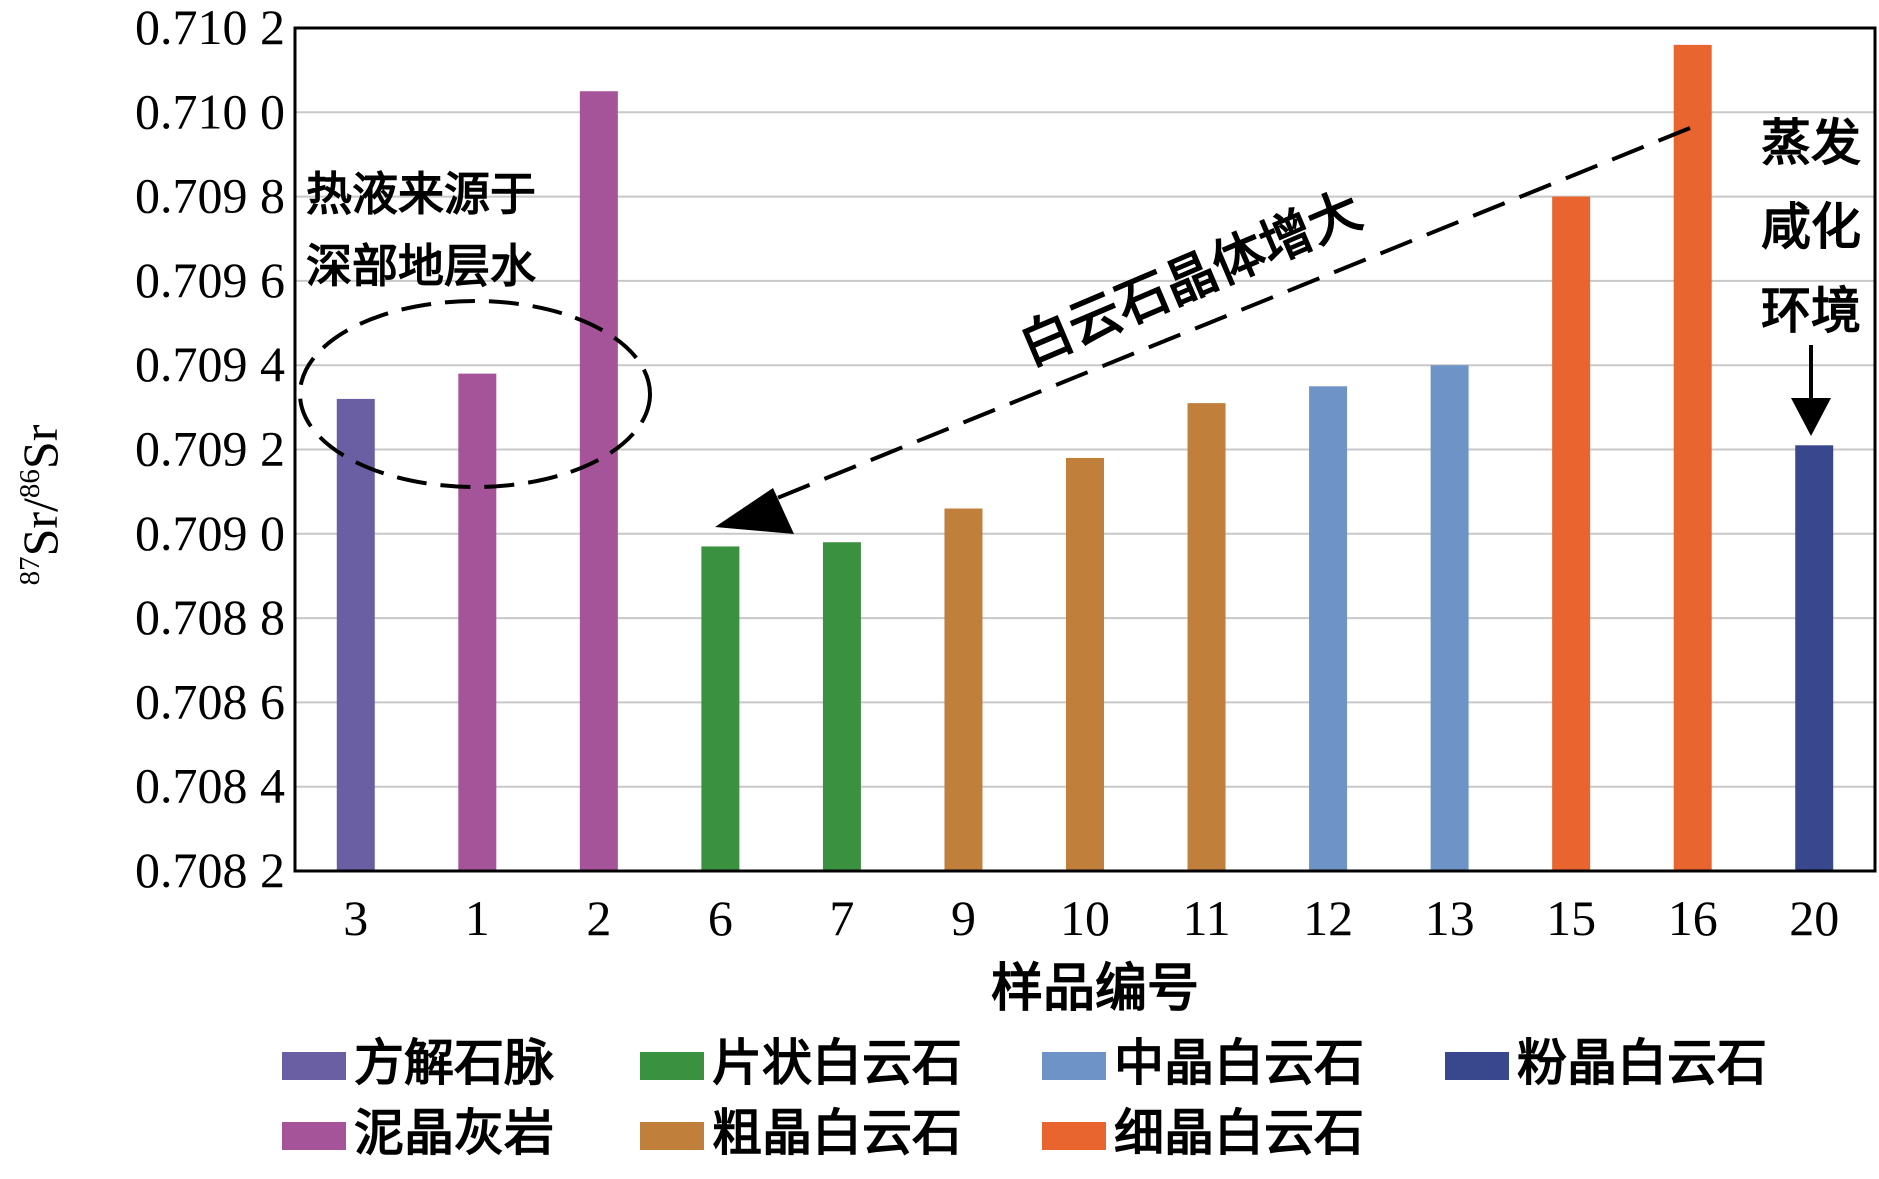  What do you see at coordinates (1642, 1063) in the screenshot?
I see `legend-label: 粉晶白云石` at bounding box center [1642, 1063].